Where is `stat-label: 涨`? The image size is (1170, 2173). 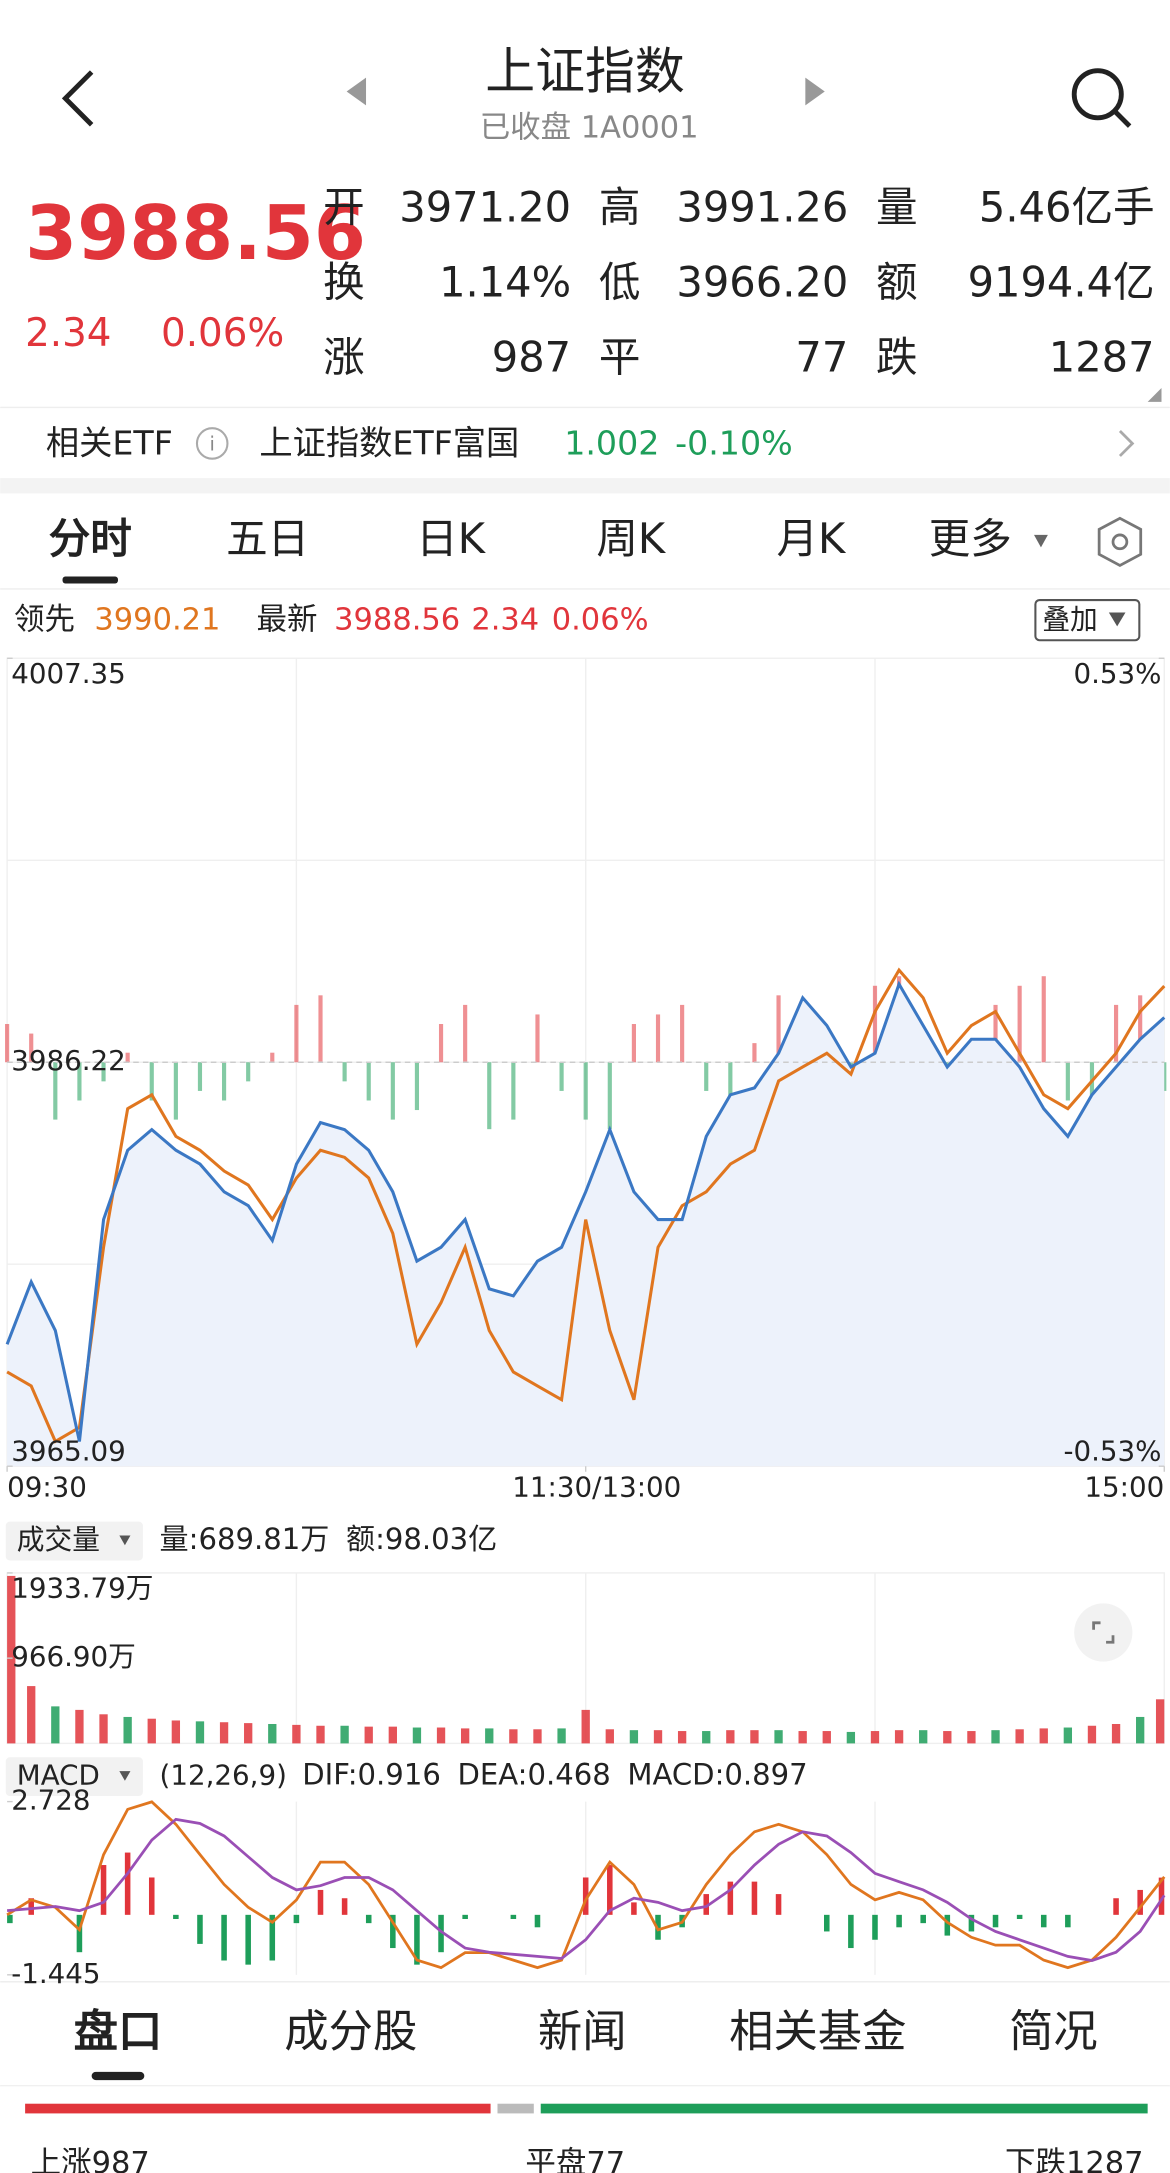 stat-label: 涨 is located at coordinates (344, 356).